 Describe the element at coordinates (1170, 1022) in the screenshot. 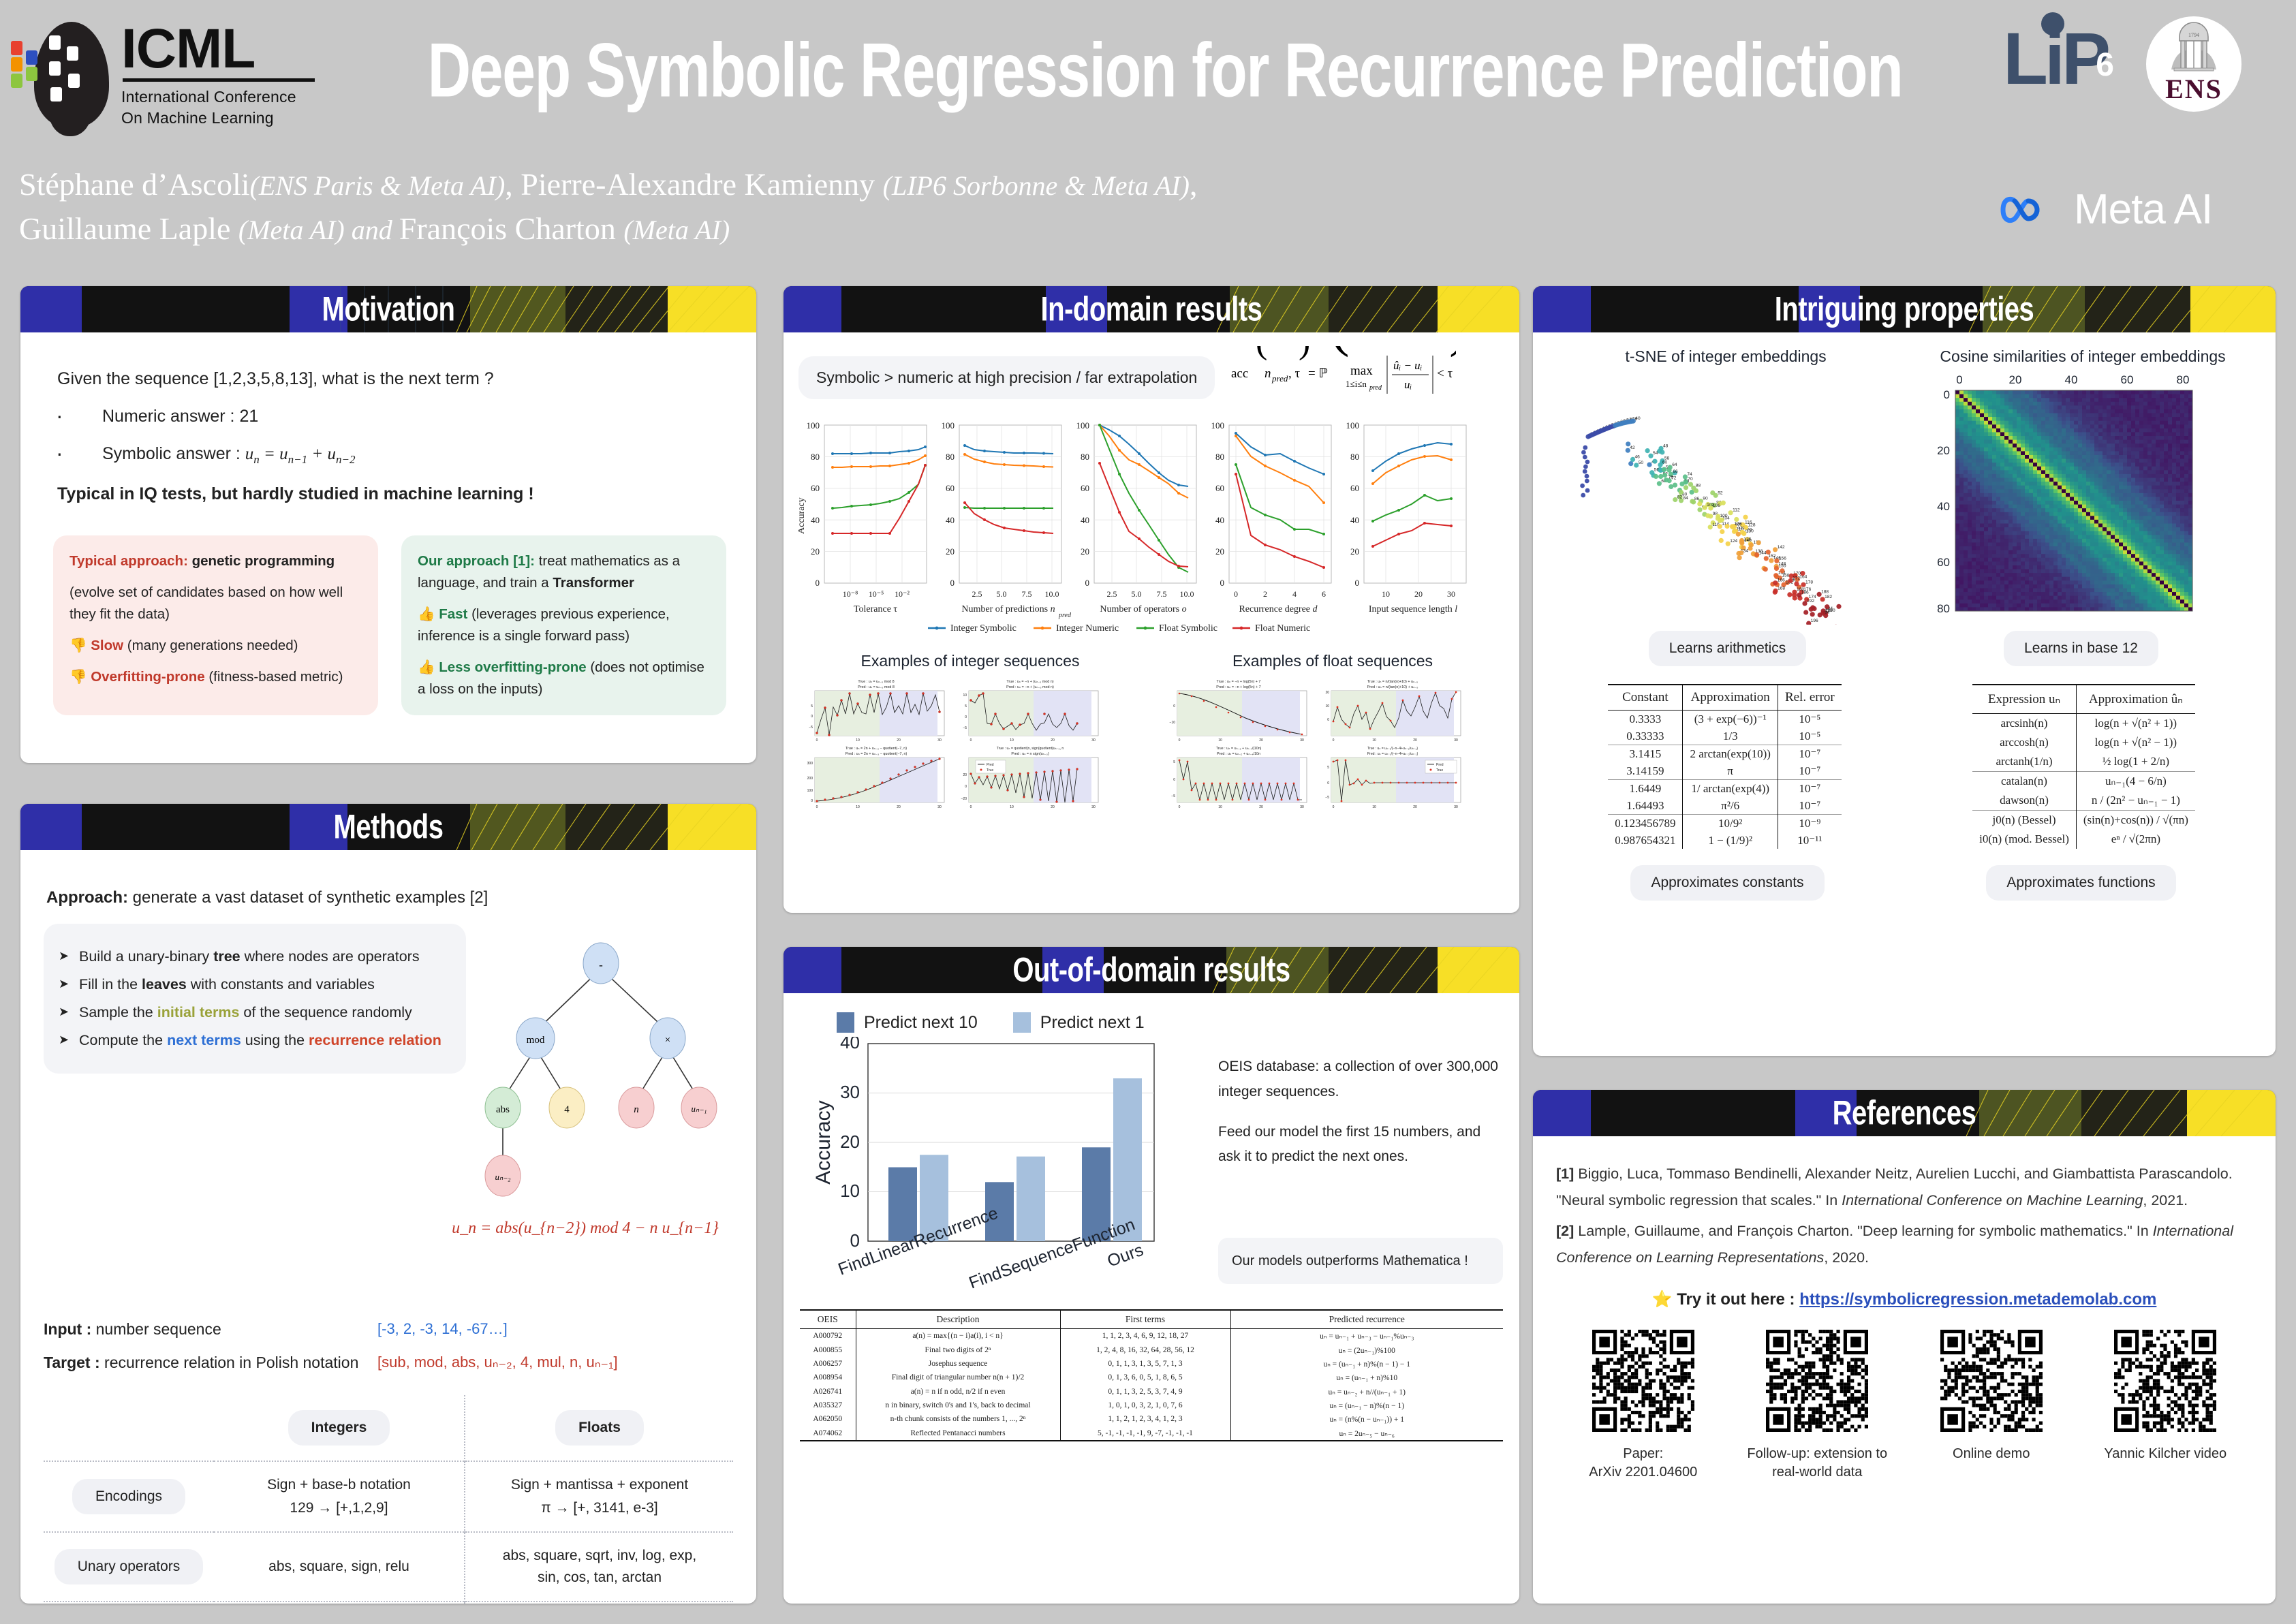

I see `ood-legend: Predict next 10 Predict next 1` at that location.